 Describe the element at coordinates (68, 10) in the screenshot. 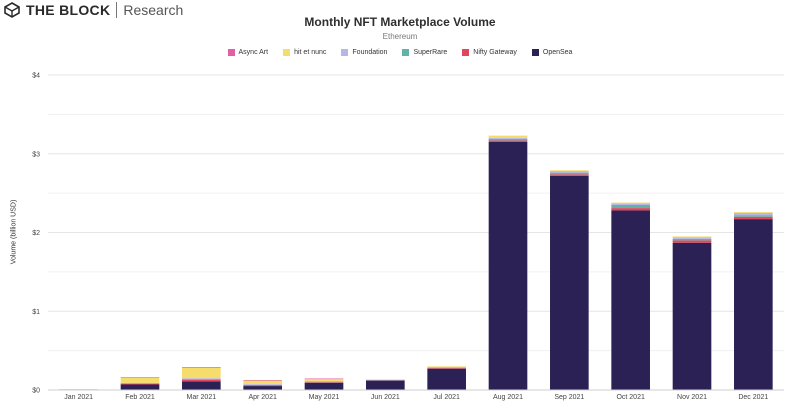

I see `brand-name: THE BLOCK` at that location.